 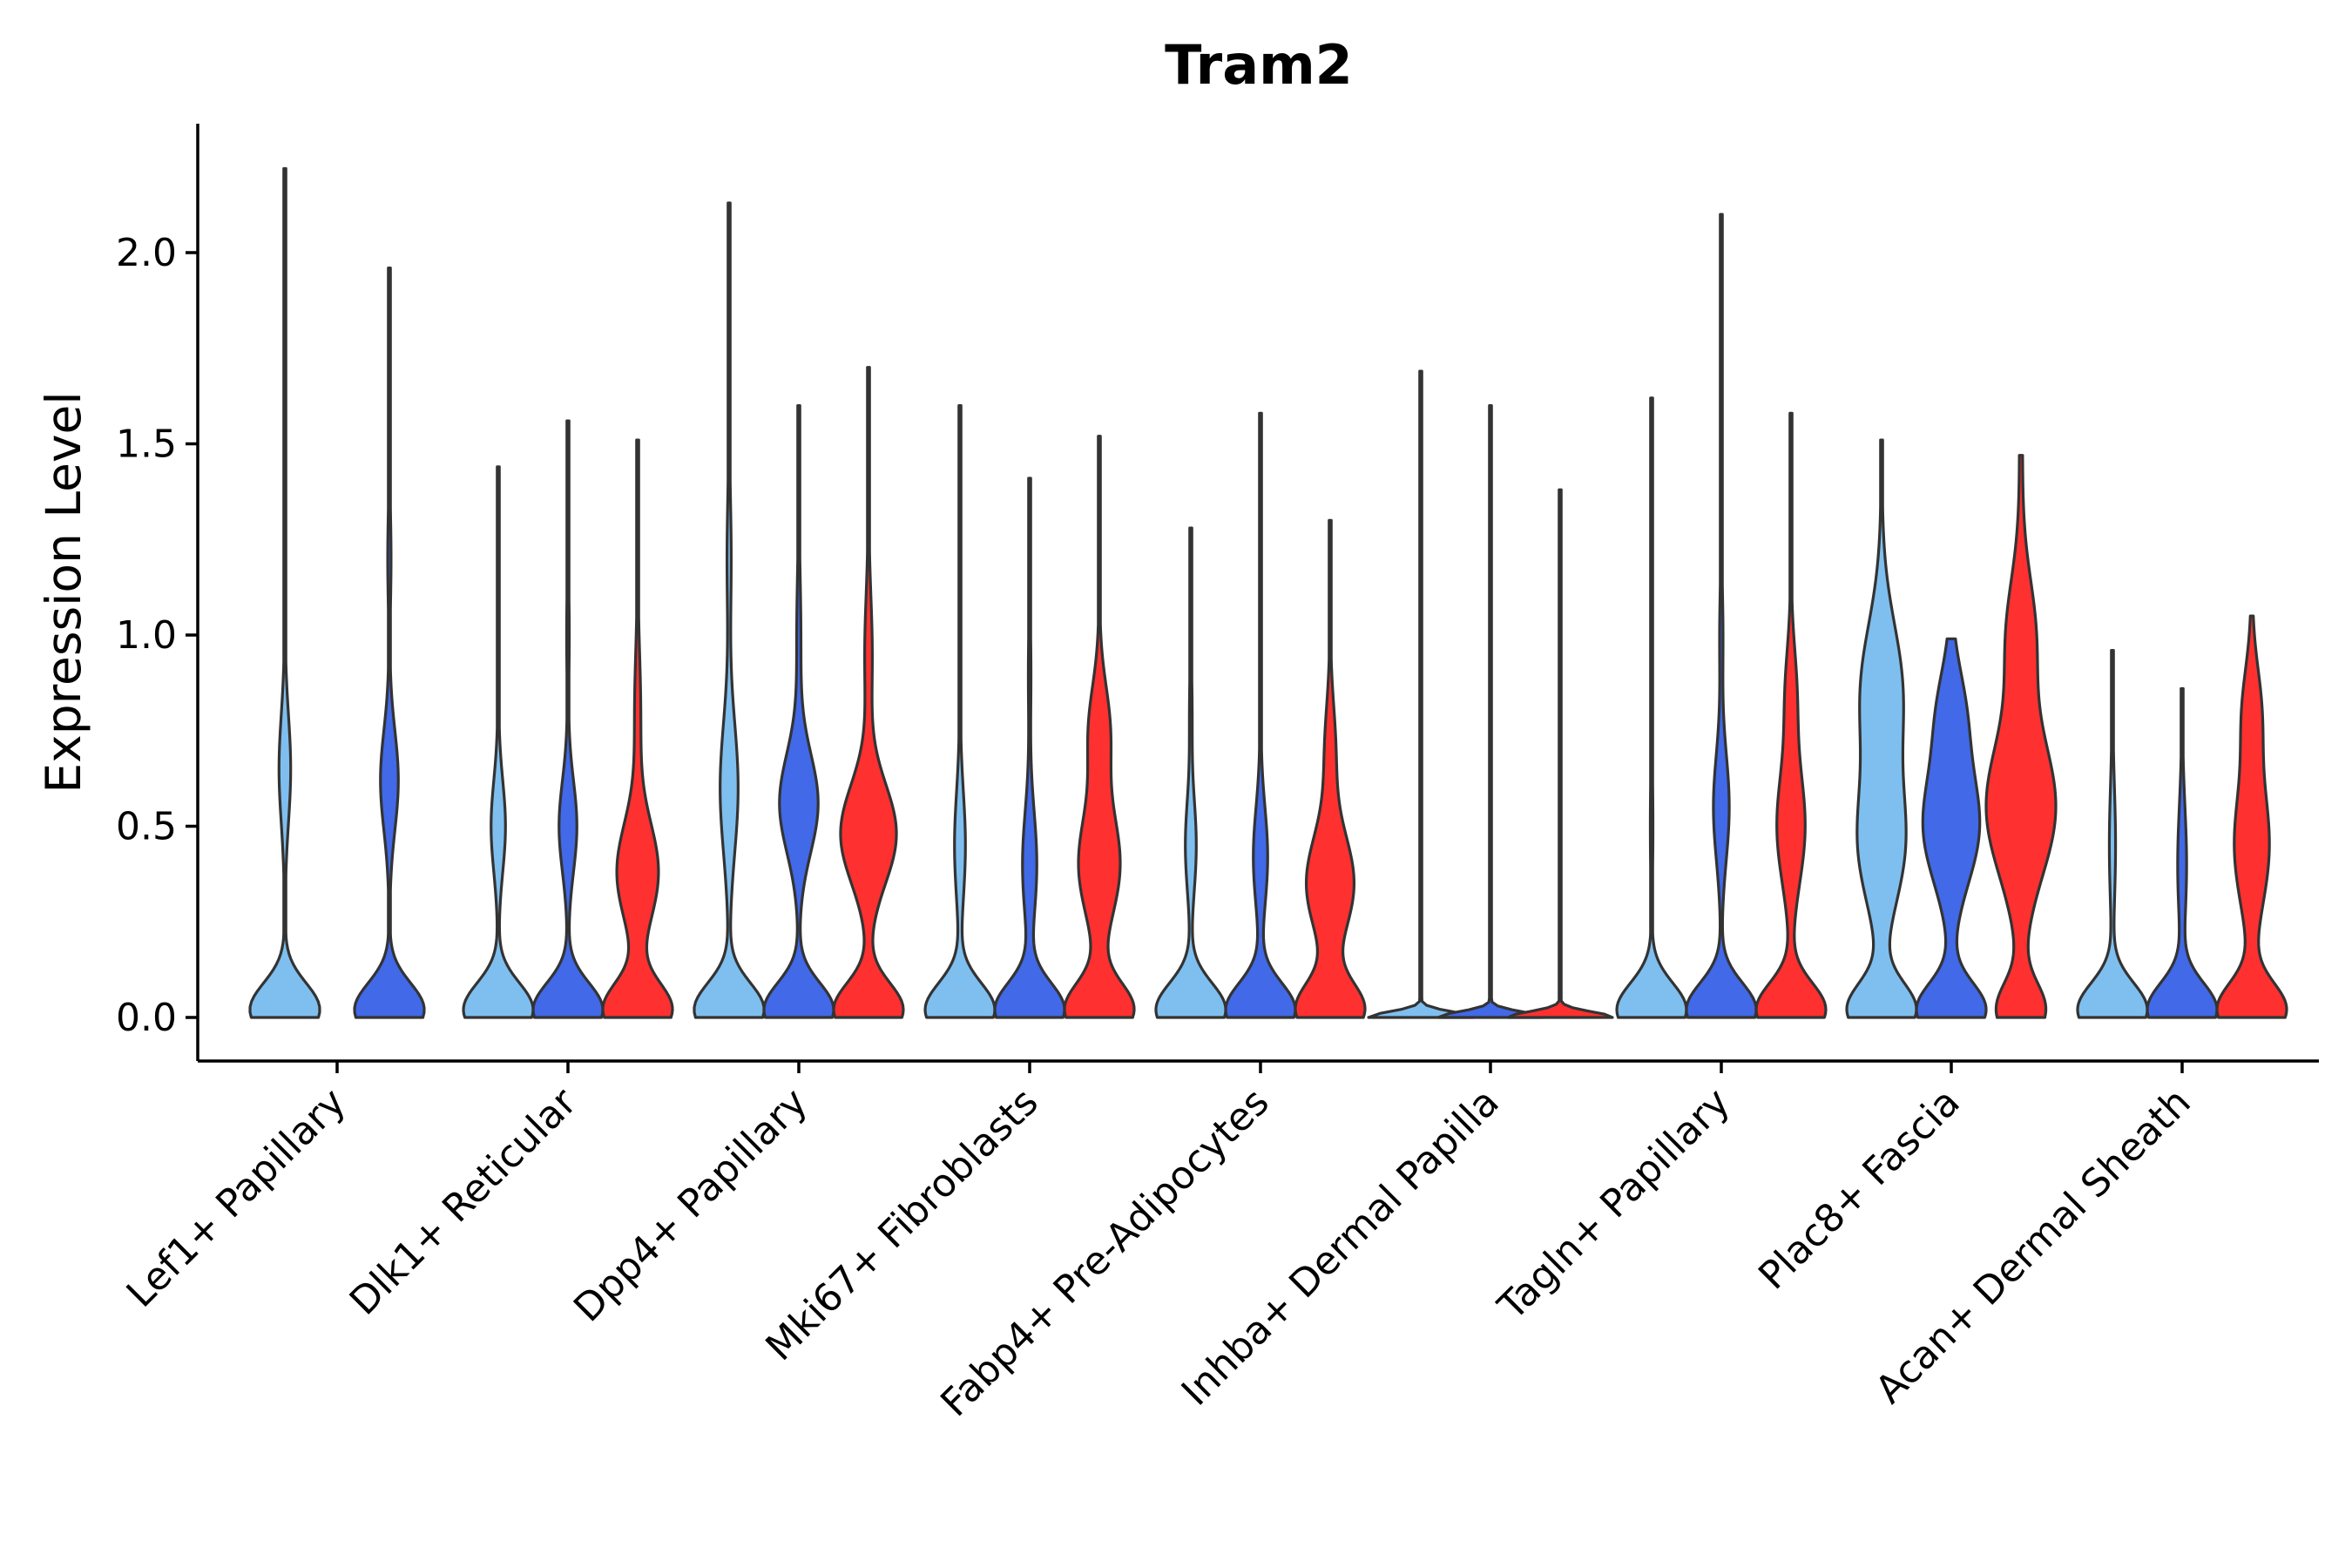 I want to click on y-tick-label: 0.5, so click(x=146, y=827).